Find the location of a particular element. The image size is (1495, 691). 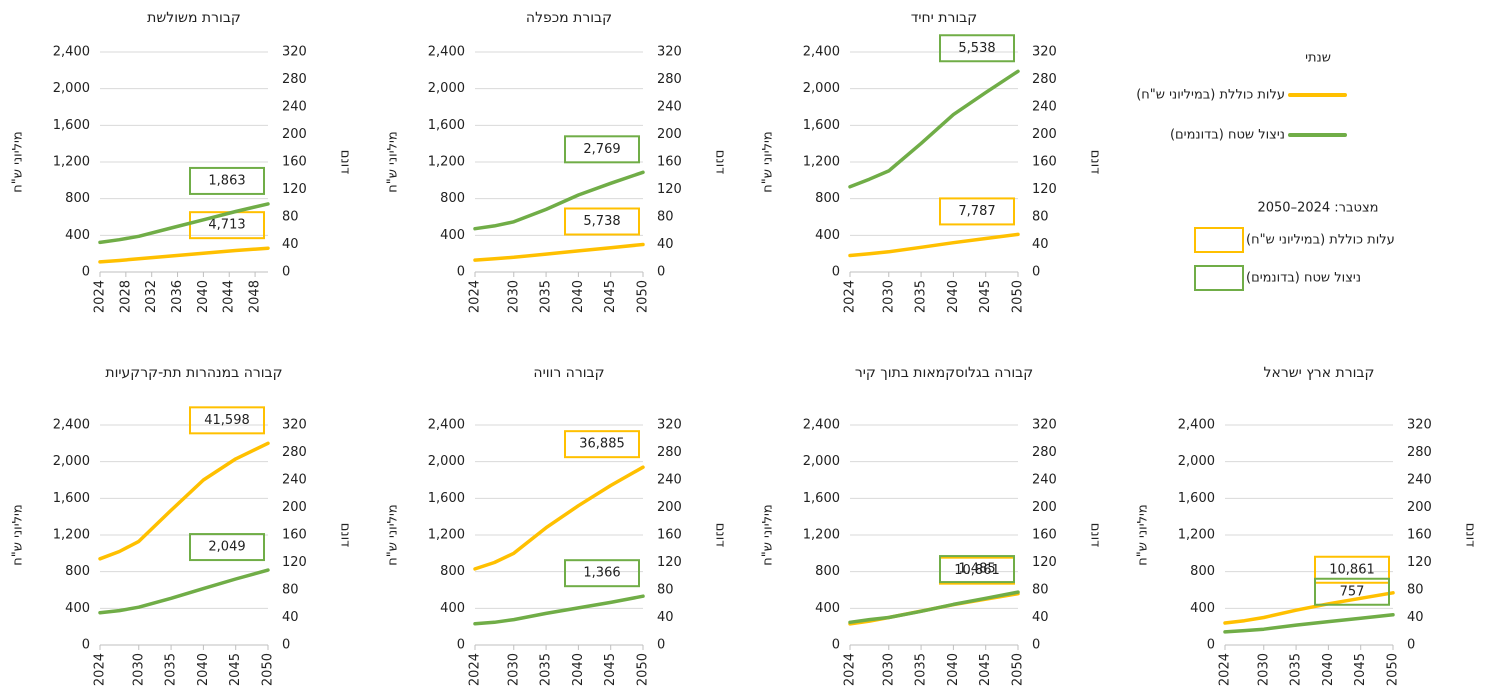

y2-tick-label: 280 is located at coordinates (1044, 79).